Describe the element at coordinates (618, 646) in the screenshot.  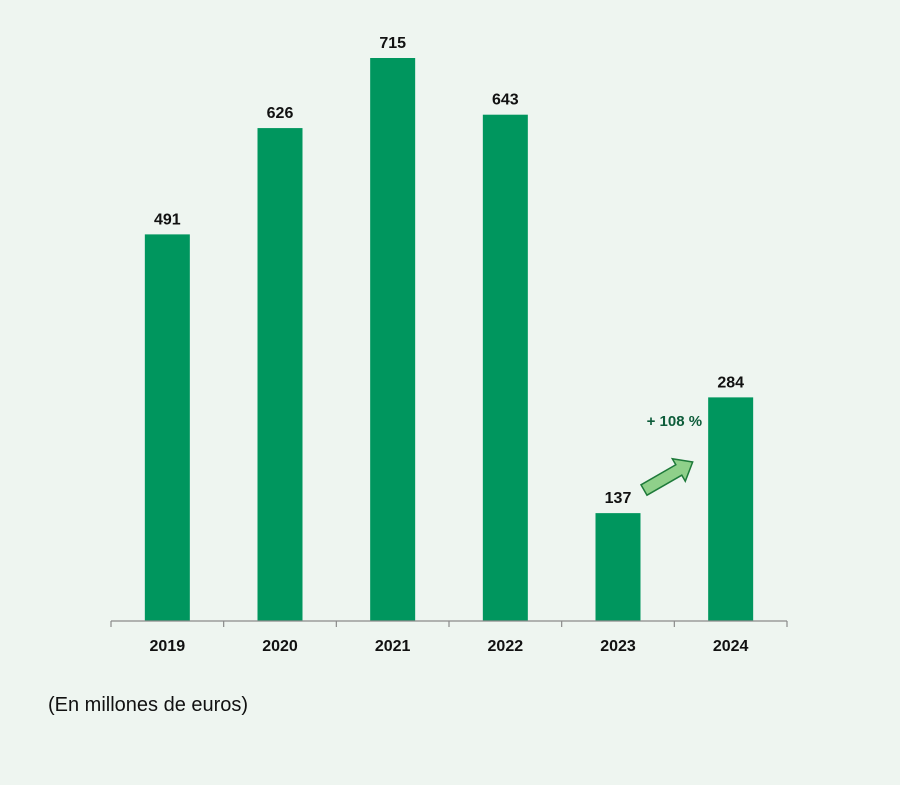
I see `tick-label-2023: 2023` at that location.